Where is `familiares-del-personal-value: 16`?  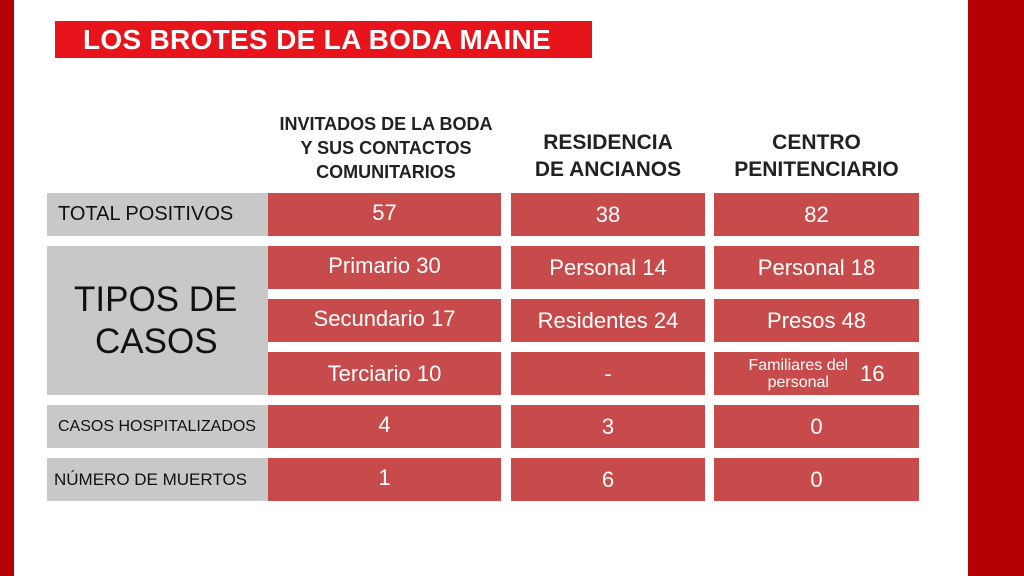
familiares-del-personal-value: 16 is located at coordinates (872, 373).